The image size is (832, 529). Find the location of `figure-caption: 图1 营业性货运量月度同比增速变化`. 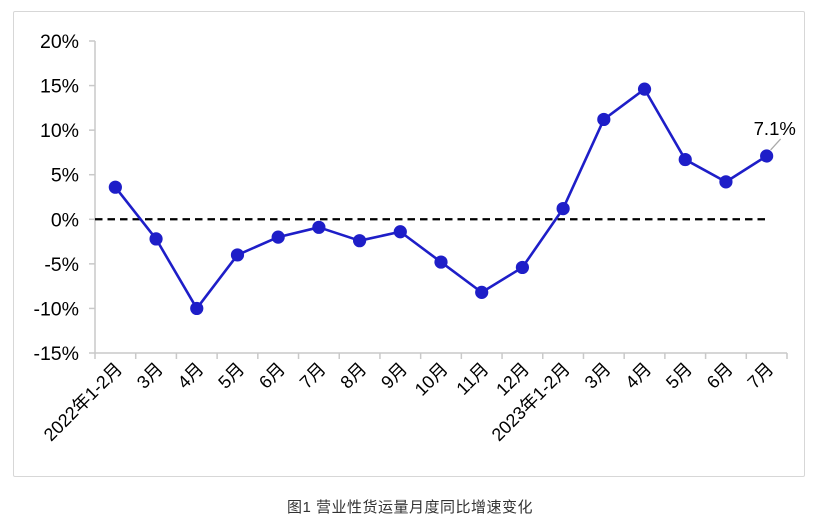

figure-caption: 图1 营业性货运量月度同比增速变化 is located at coordinates (409, 507).